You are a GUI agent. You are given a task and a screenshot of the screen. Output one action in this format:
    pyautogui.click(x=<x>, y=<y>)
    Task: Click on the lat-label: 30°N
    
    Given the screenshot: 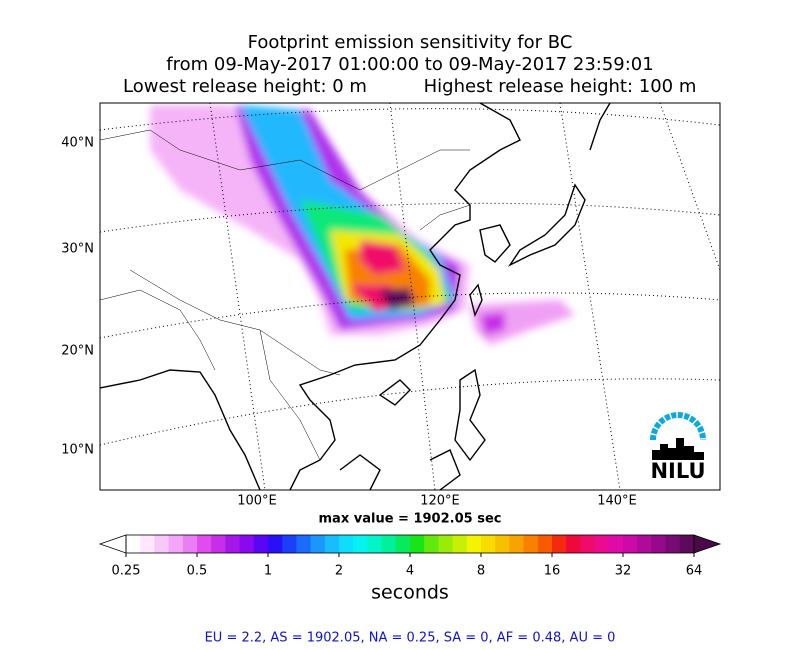 What is the action you would take?
    pyautogui.click(x=77, y=249)
    